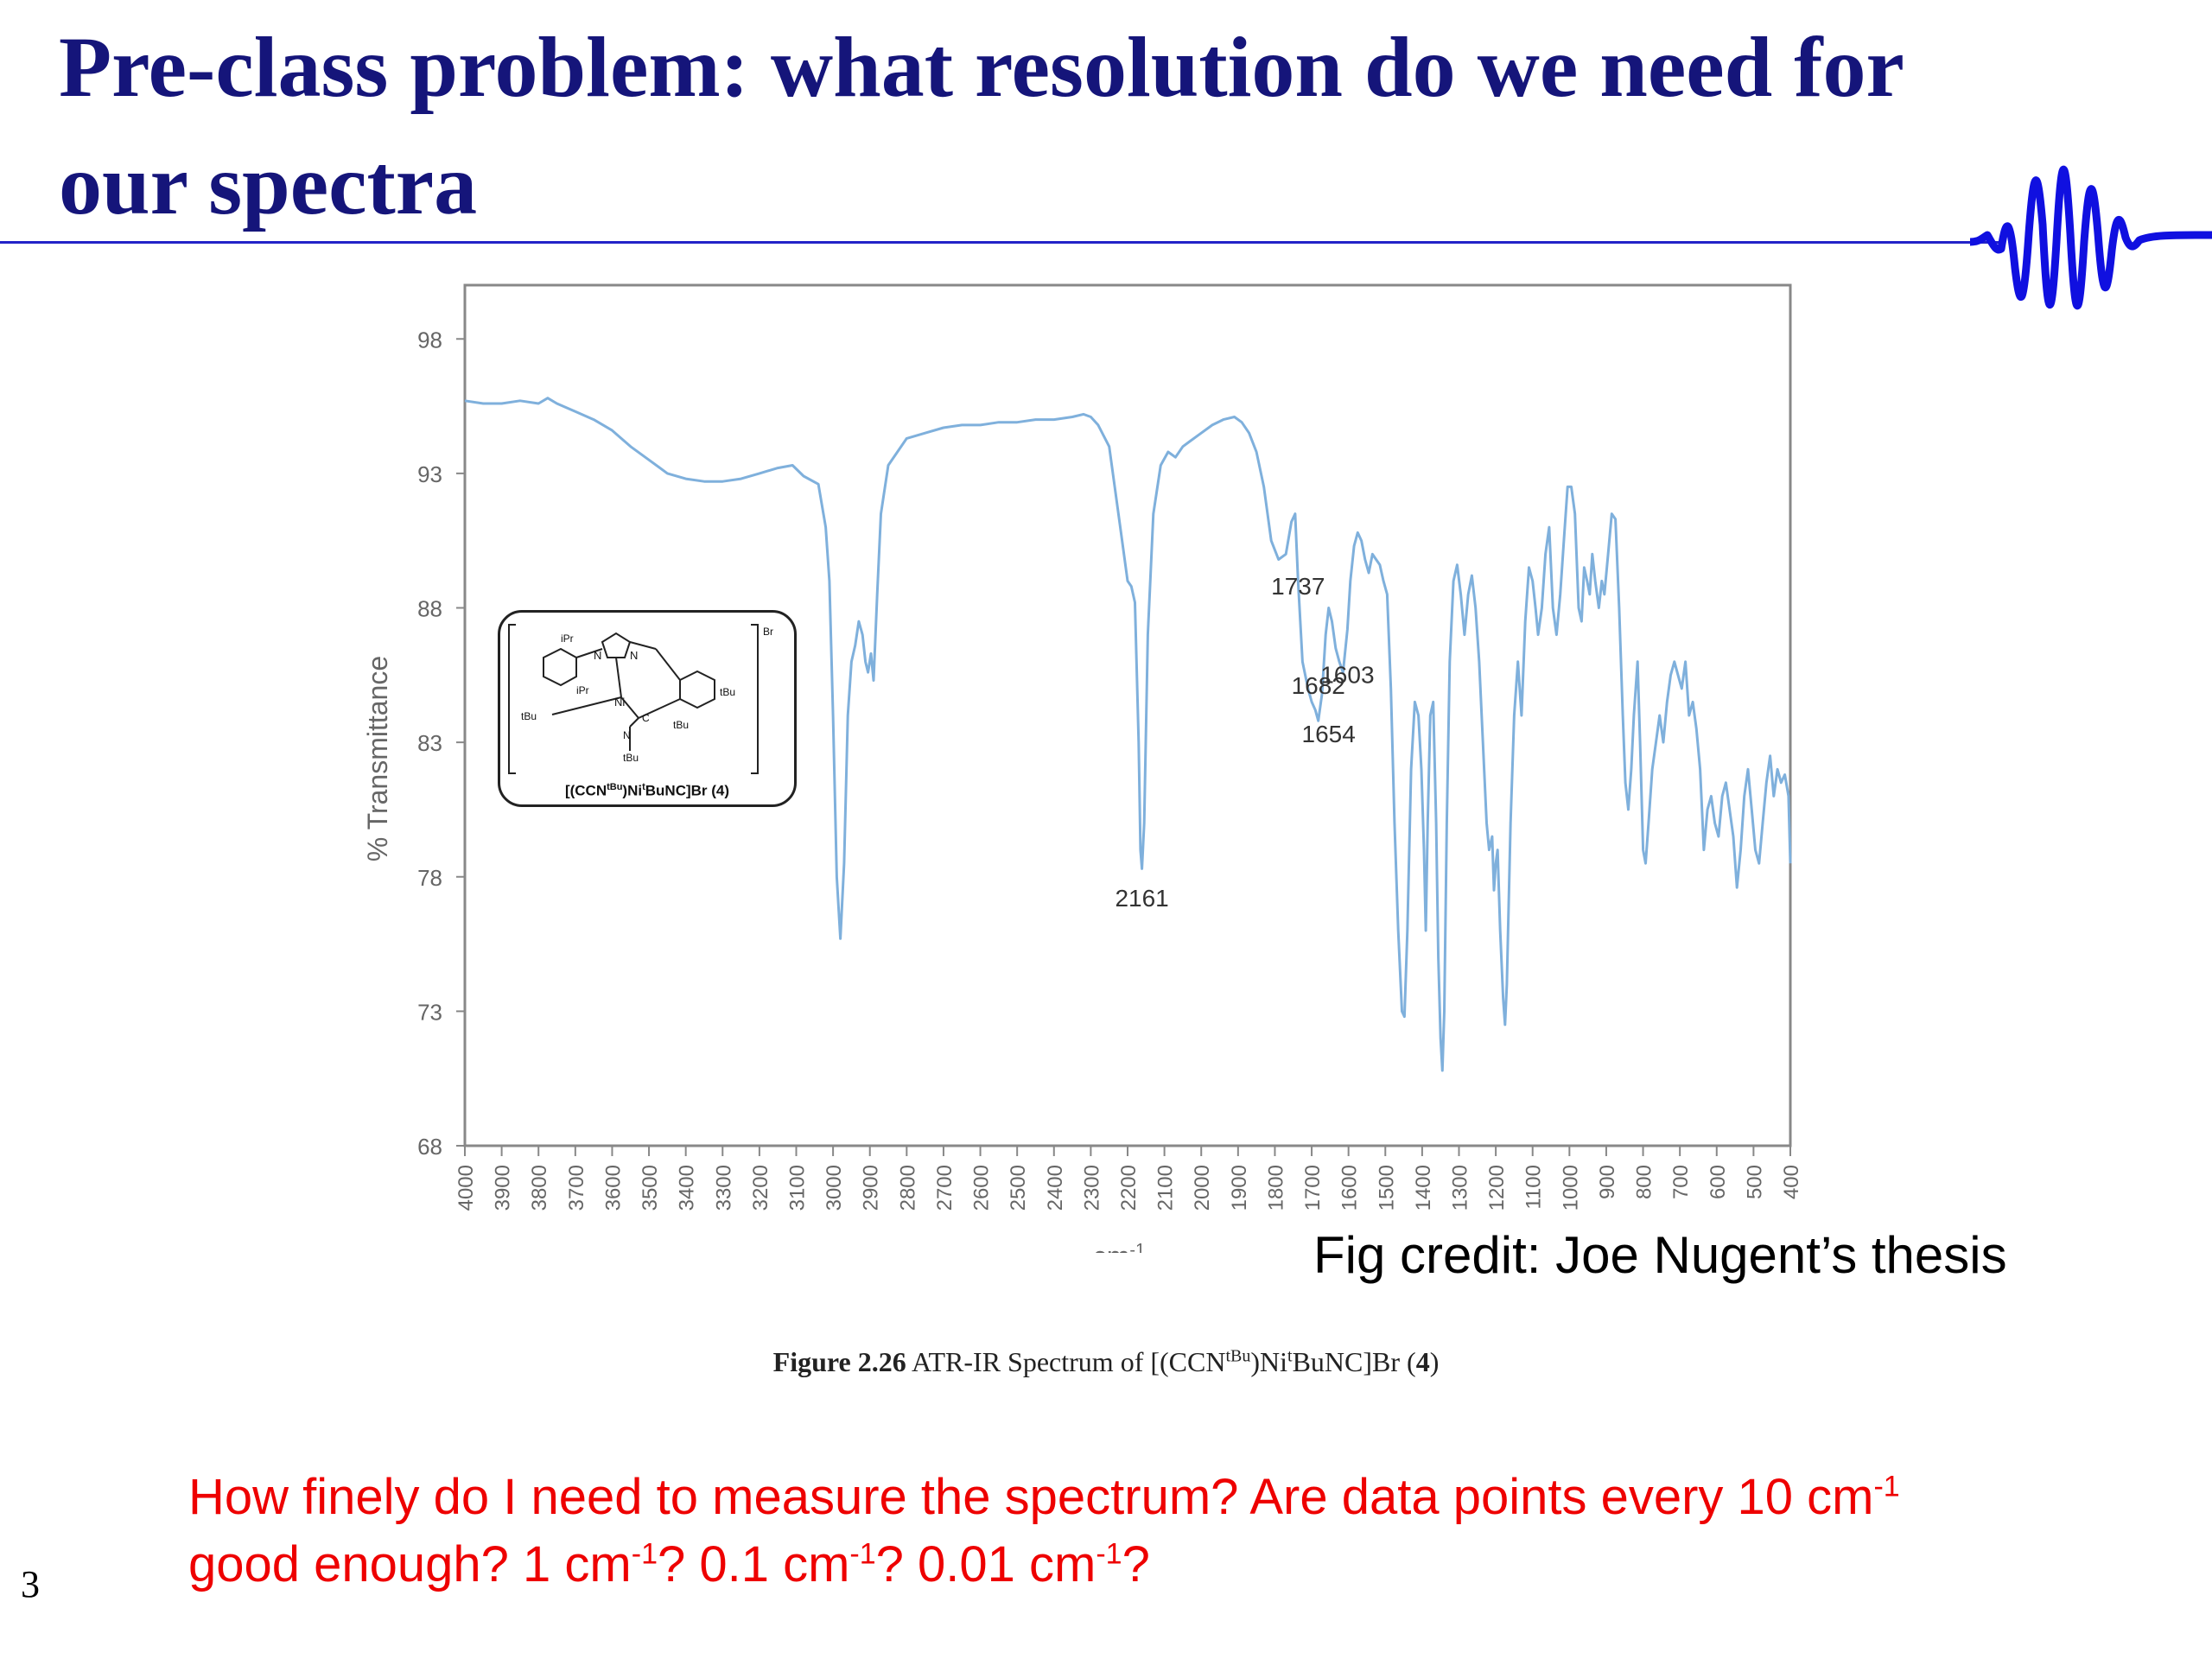 The image size is (2212, 1659). Describe the element at coordinates (1002, 242) in the screenshot. I see `title-divider` at that location.